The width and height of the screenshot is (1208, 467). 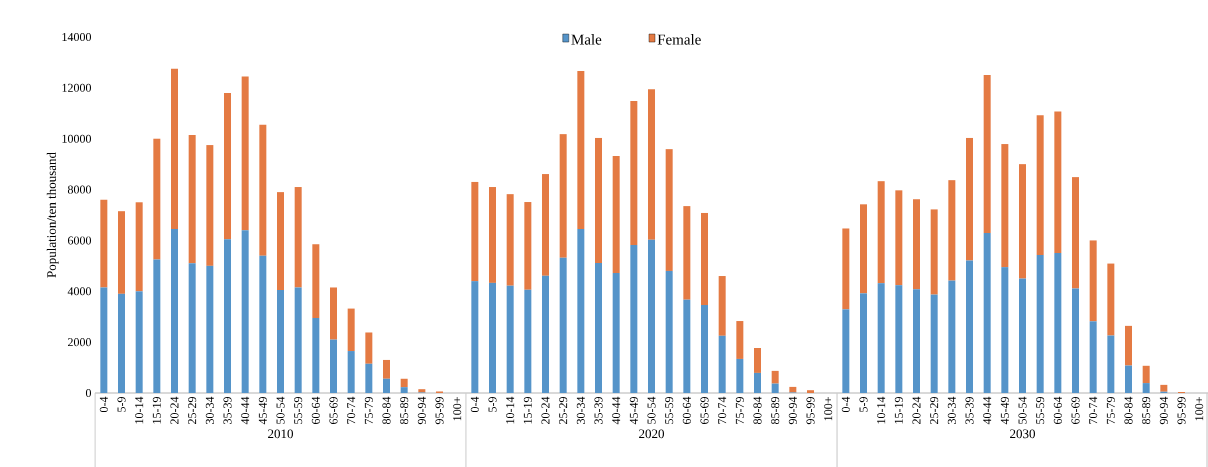 What do you see at coordinates (281, 434) in the screenshot?
I see `x-axis-title: 2010` at bounding box center [281, 434].